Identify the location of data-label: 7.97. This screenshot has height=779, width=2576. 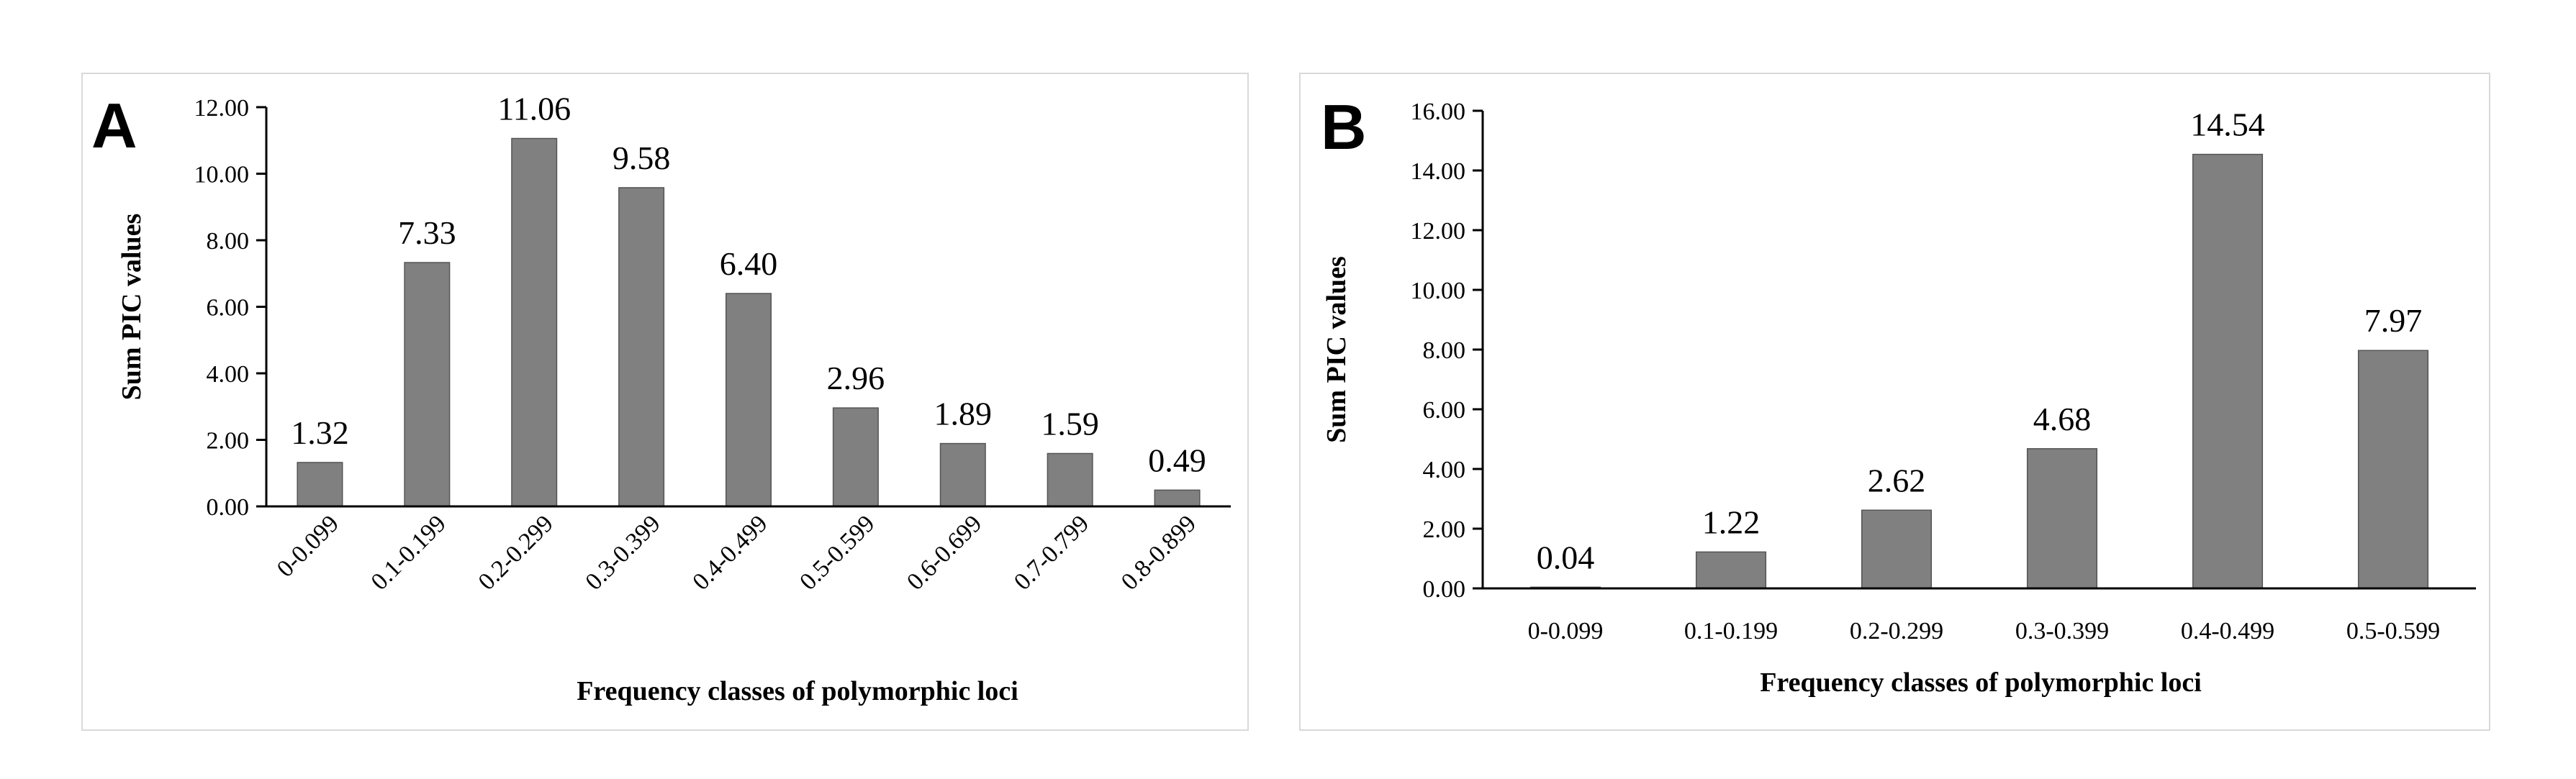
(2393, 320).